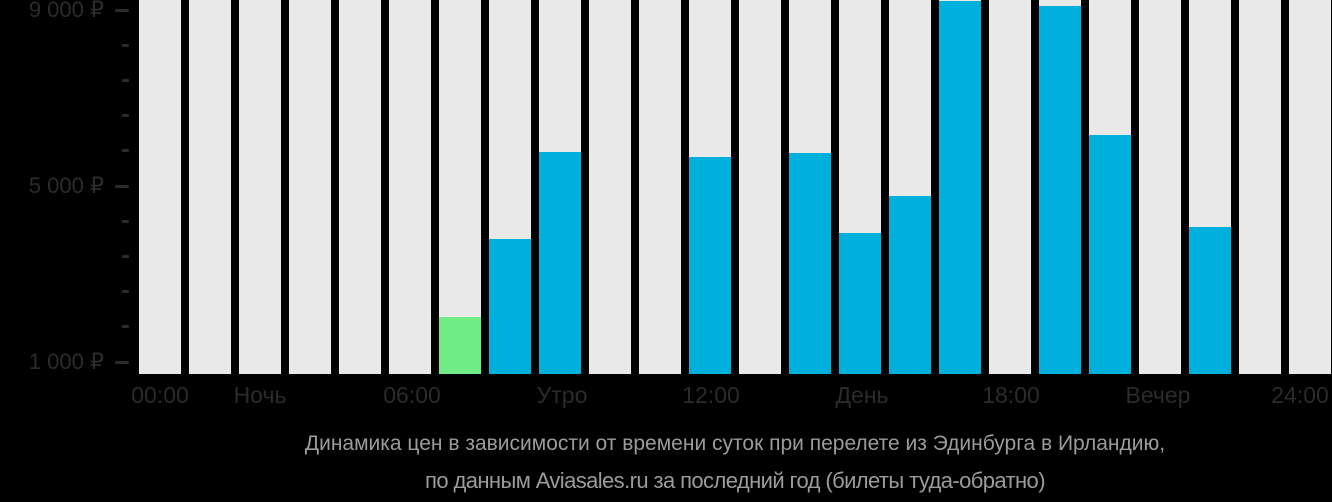 This screenshot has height=502, width=1332. I want to click on hour-bar-background-17:00, so click(1010, 187).